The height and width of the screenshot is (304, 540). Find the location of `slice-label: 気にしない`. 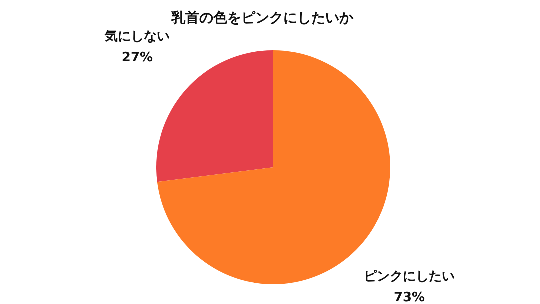

slice-label: 気にしない is located at coordinates (137, 37).